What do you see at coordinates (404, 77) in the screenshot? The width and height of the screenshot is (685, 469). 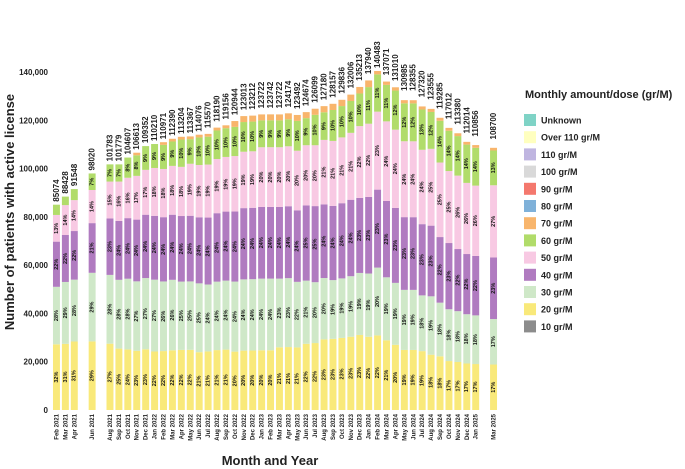 I see `bar-total-label: 130985` at bounding box center [404, 77].